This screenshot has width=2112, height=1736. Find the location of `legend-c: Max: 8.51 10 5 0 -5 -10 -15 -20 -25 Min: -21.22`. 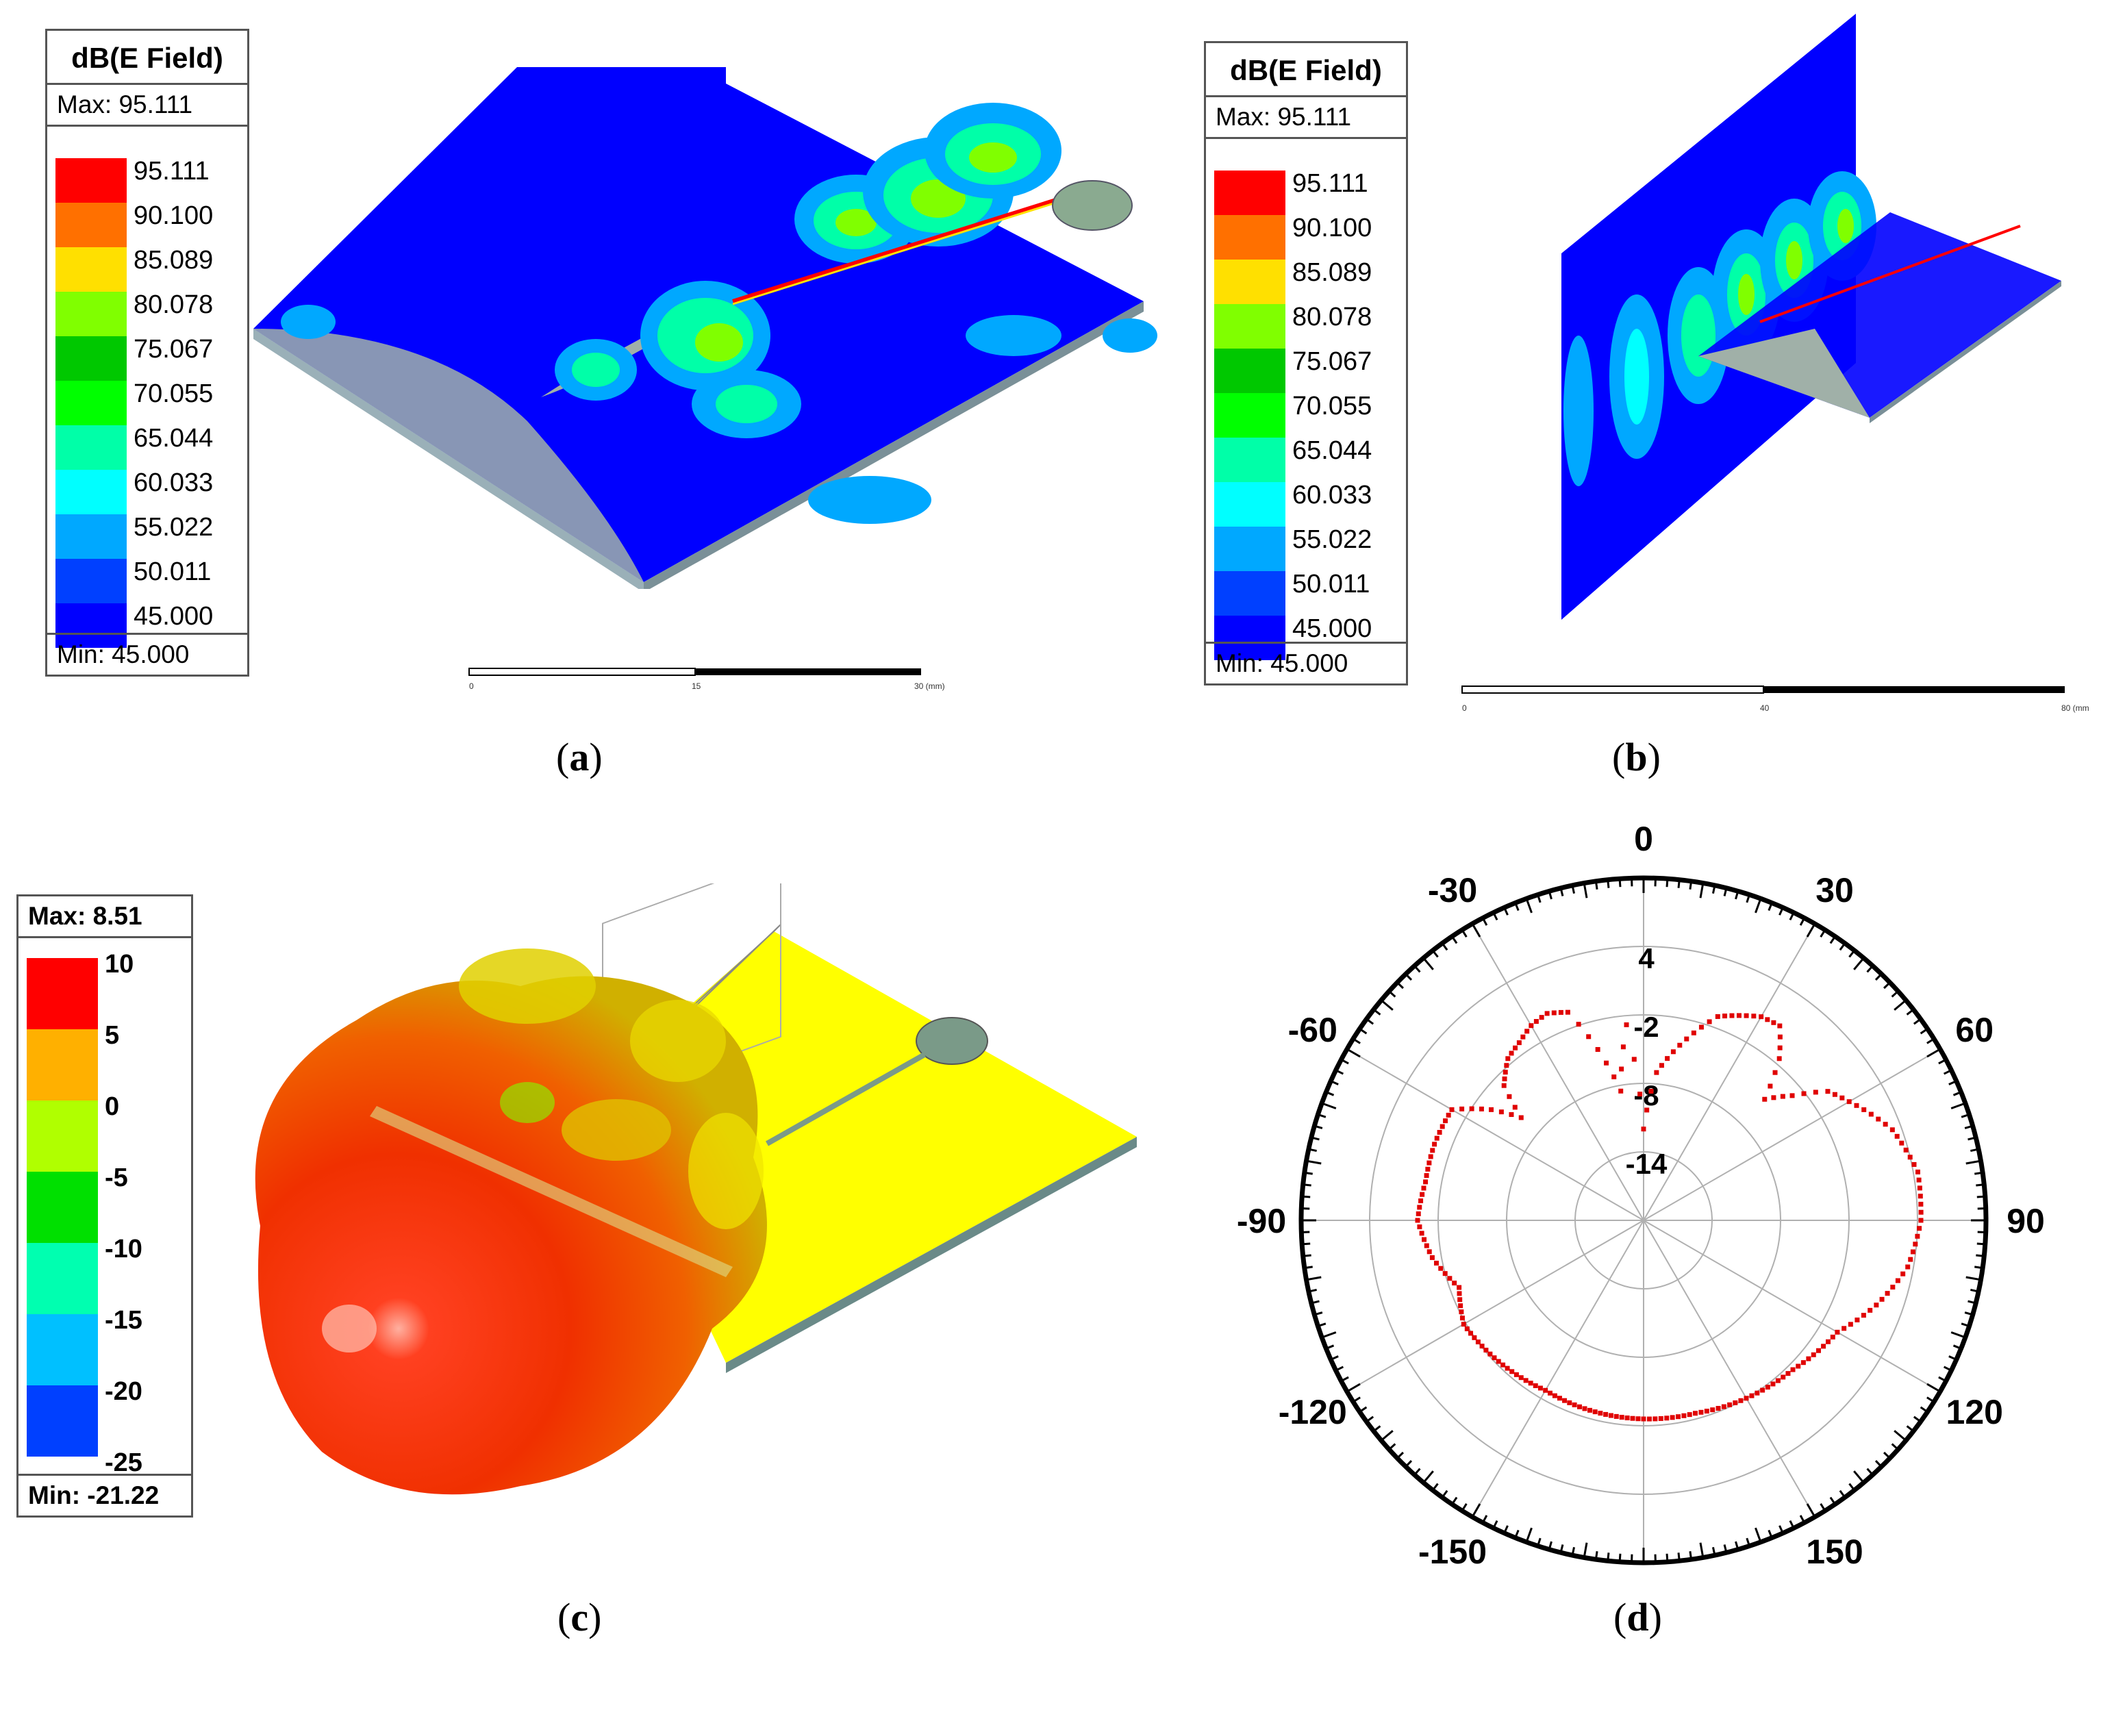

legend-c: Max: 8.51 10 5 0 -5 -10 -15 -20 -25 Min: -21.22 is located at coordinates (104, 1206).